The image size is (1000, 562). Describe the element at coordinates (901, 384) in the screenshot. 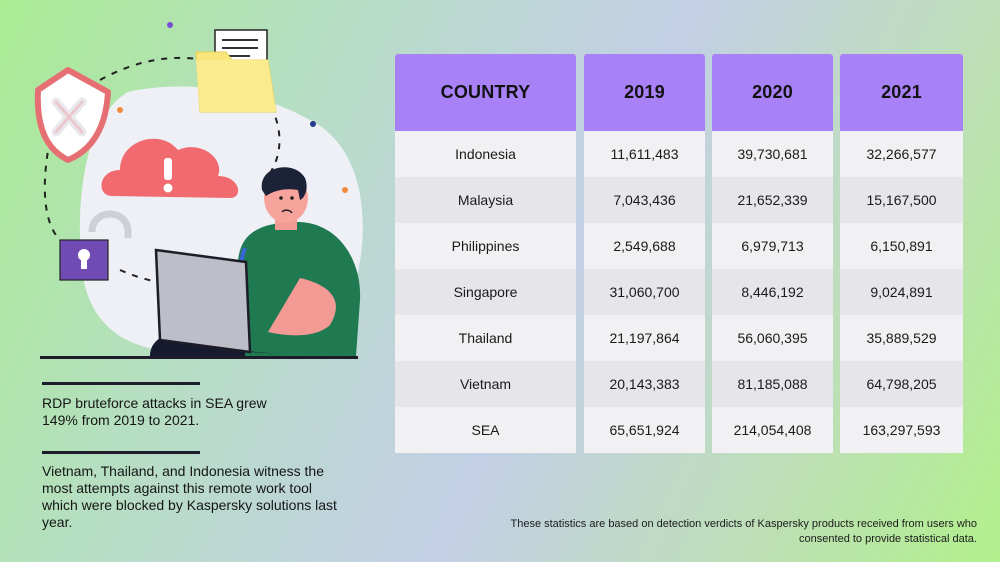

I see `cell-2021: 64,798,205` at that location.